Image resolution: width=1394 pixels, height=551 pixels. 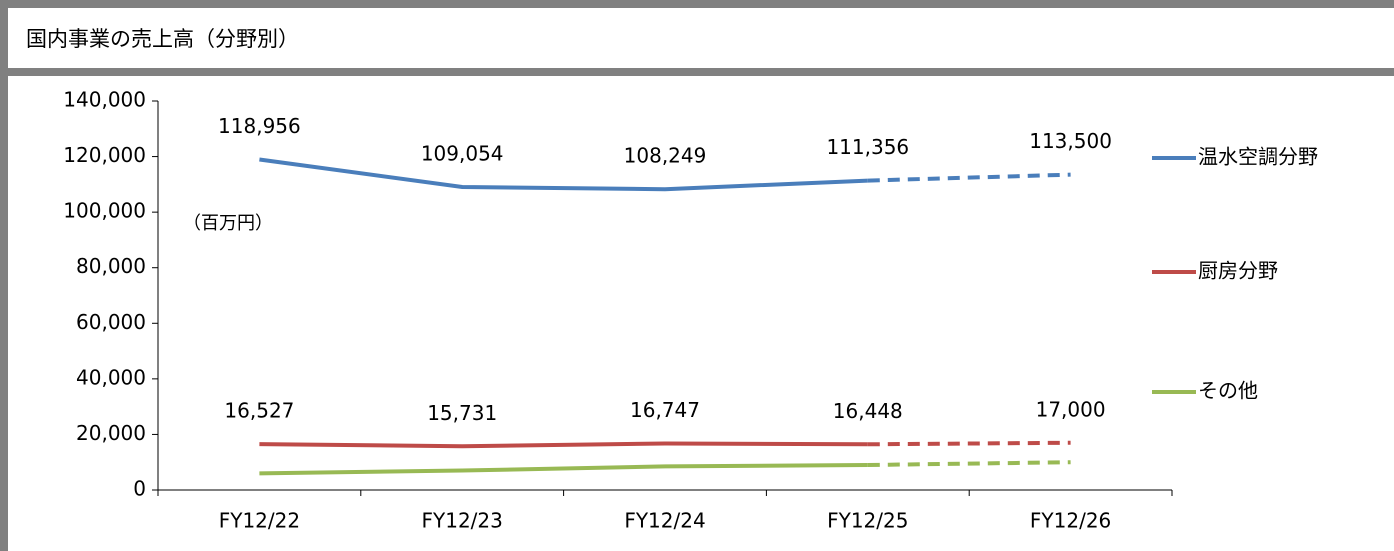 I want to click on legend-label: 温水空調分野, so click(x=1258, y=157).